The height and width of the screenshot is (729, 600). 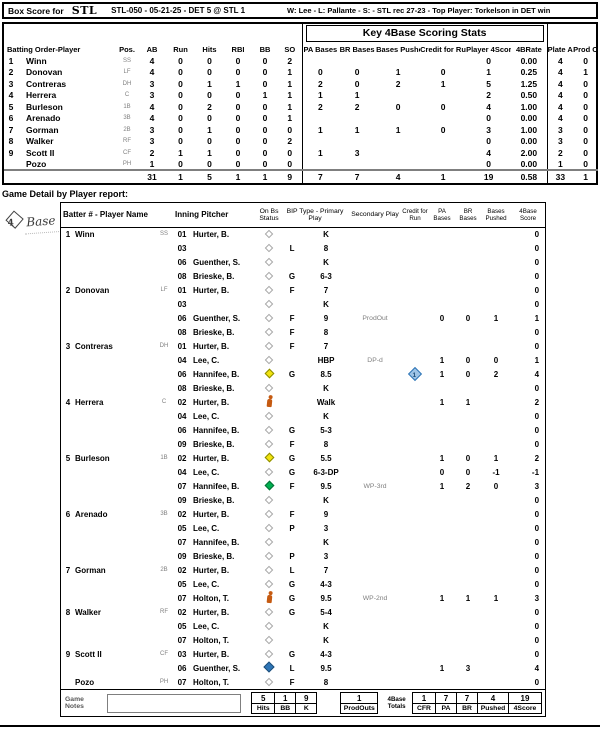 I want to click on primary-play: 7, so click(x=326, y=346).